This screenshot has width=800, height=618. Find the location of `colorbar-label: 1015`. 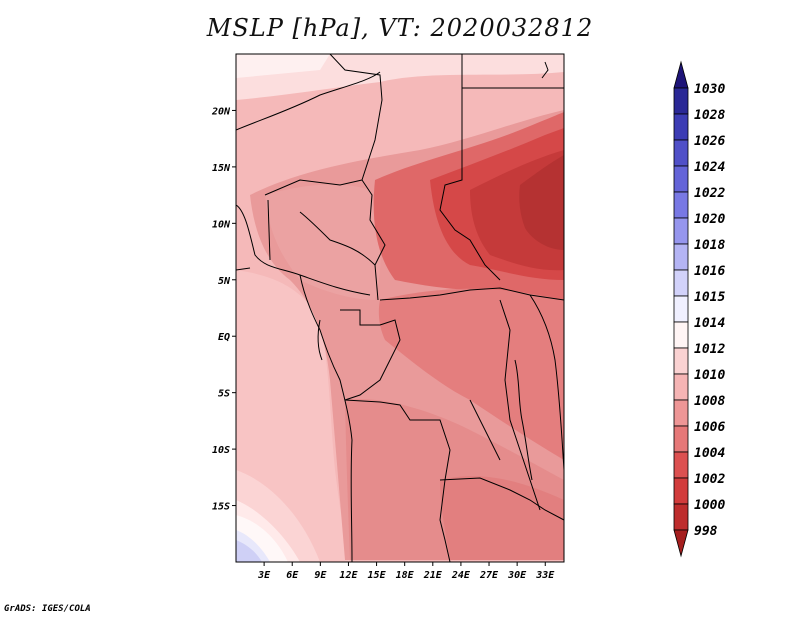

colorbar-label: 1015 is located at coordinates (709, 297).